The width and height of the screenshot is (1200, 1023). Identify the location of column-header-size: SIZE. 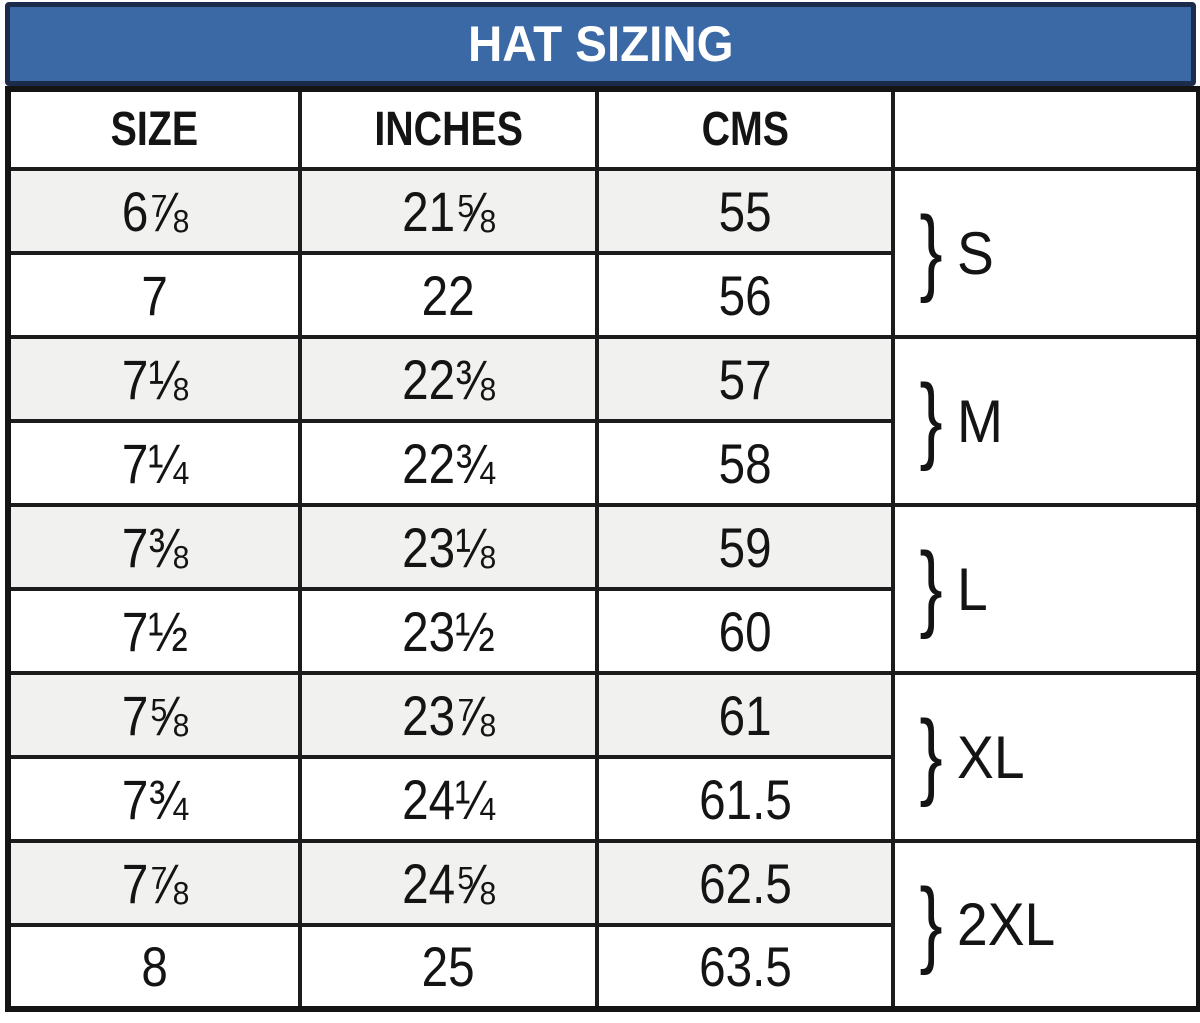
(154, 129).